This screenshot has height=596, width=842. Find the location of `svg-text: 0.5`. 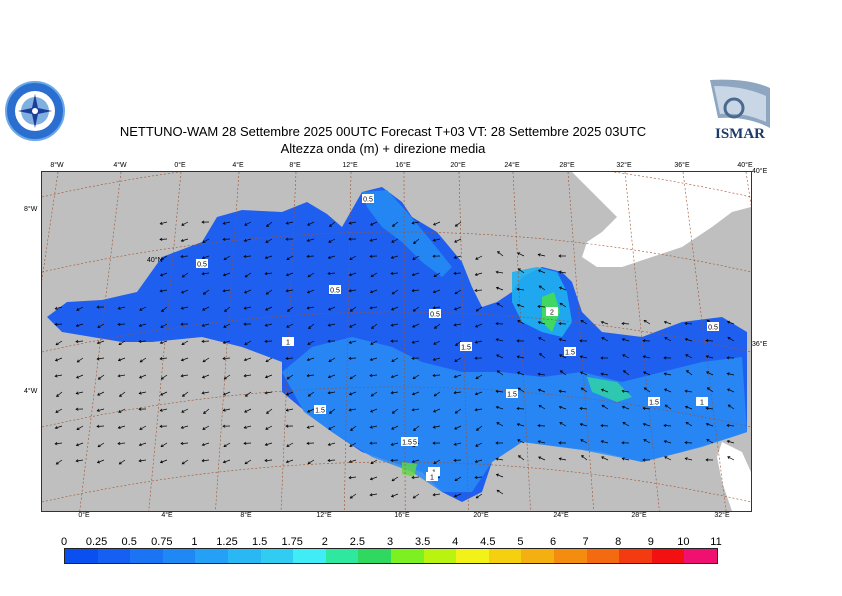

svg-text: 0.5 is located at coordinates (368, 200).